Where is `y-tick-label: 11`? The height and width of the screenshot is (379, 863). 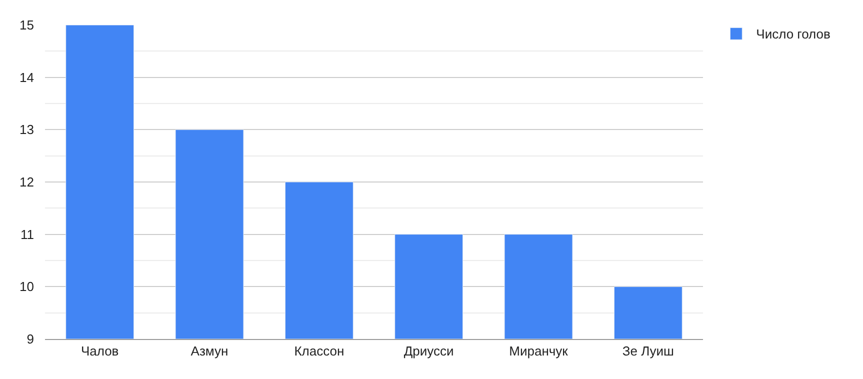
y-tick-label: 11 is located at coordinates (27, 234).